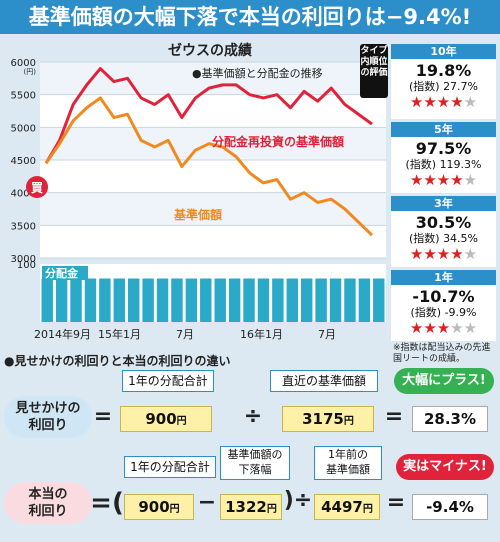 The height and width of the screenshot is (542, 500). Describe the element at coordinates (213, 293) in the screenshot. I see `dividend-panel` at that location.